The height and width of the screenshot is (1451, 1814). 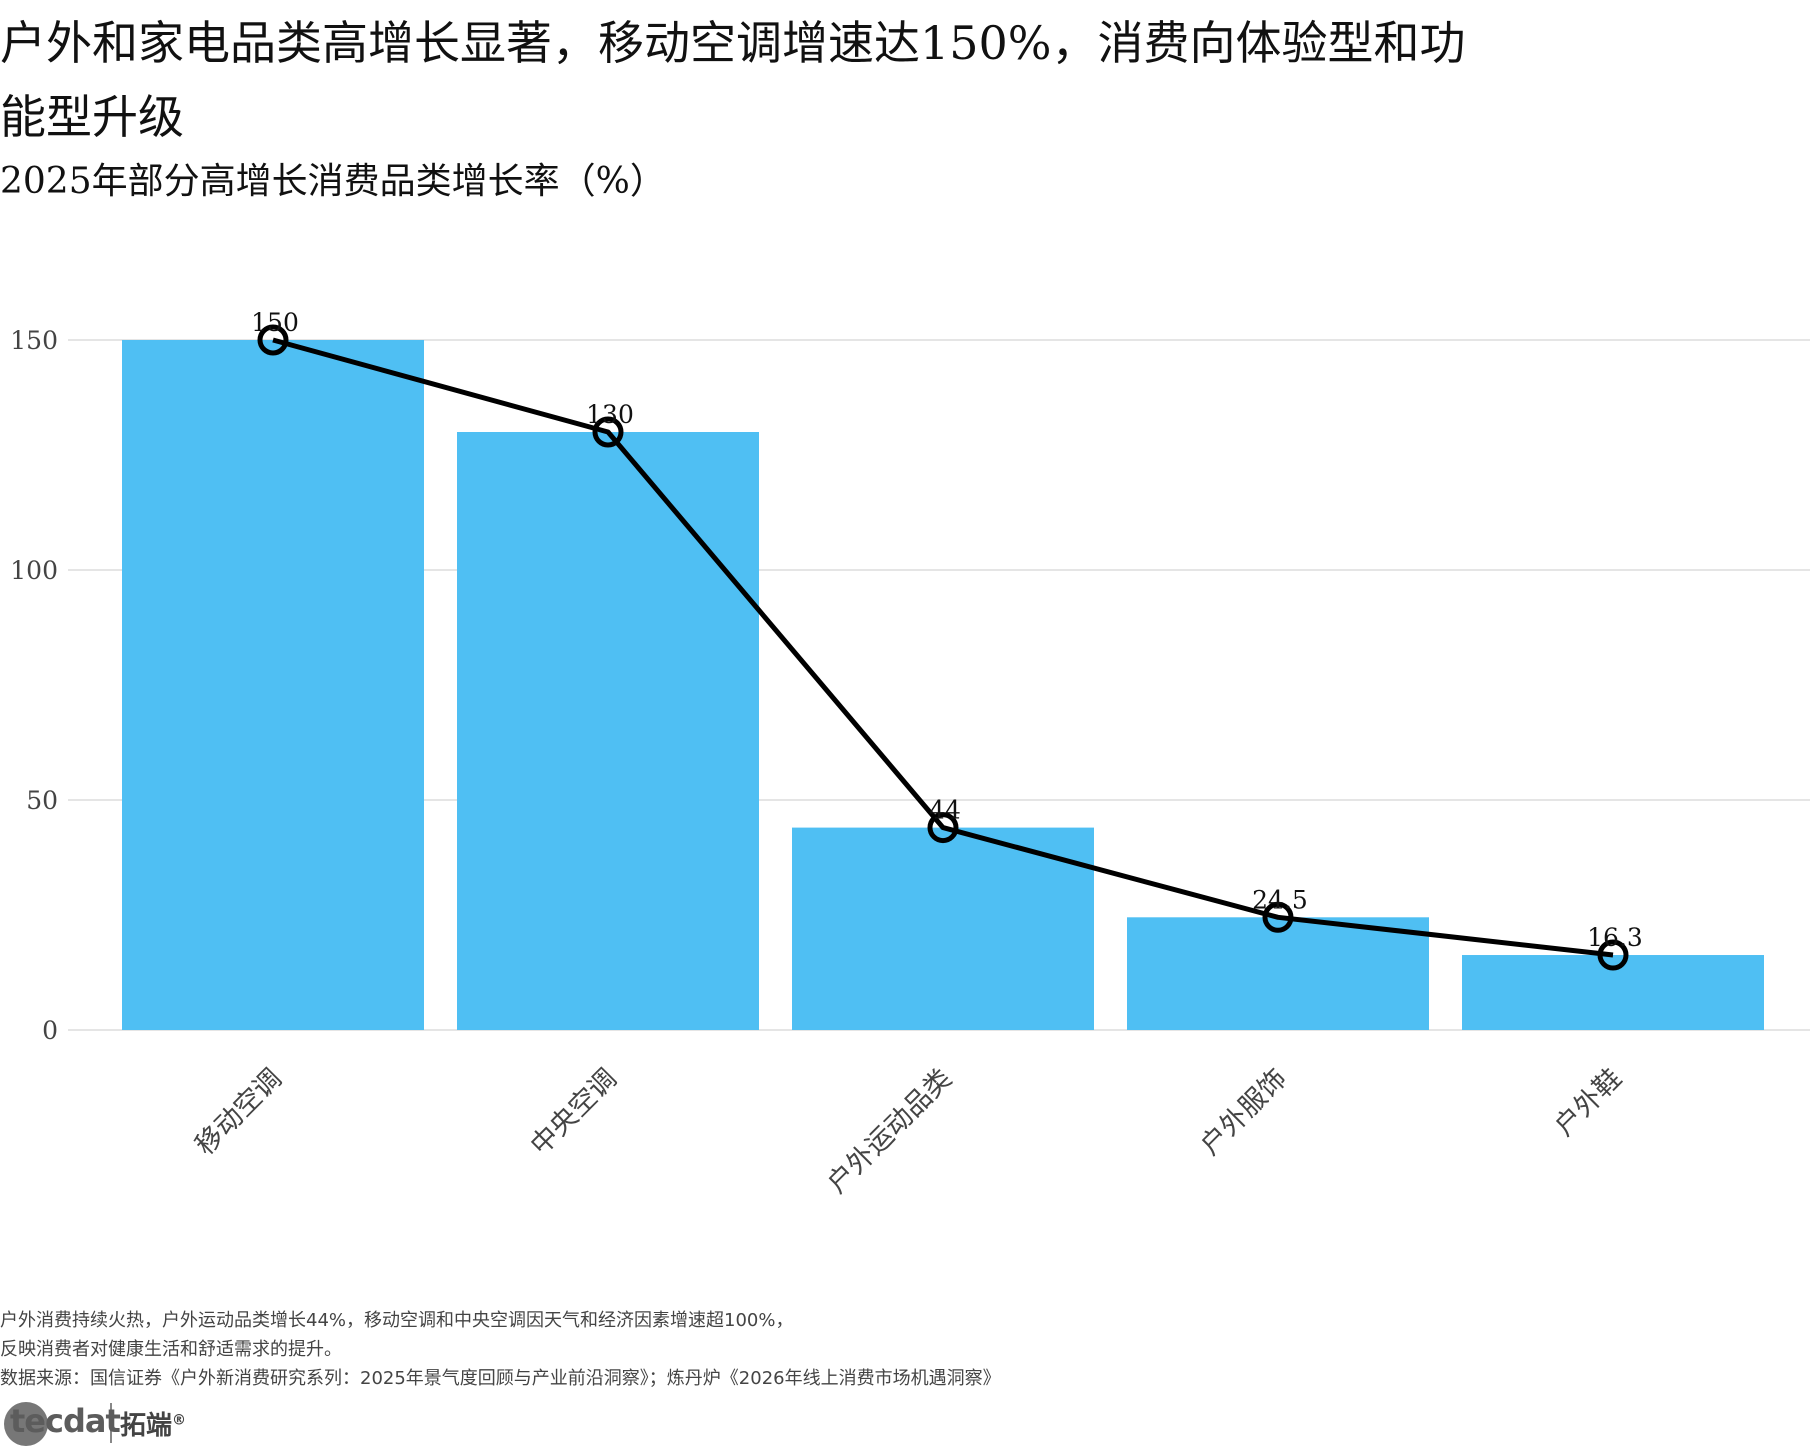 I want to click on logo-separator, so click(x=111, y=1423).